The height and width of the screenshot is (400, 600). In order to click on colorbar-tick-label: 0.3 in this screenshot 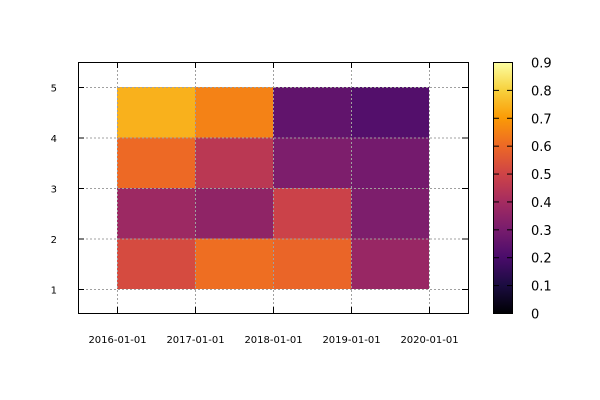, I will do `click(541, 231)`.